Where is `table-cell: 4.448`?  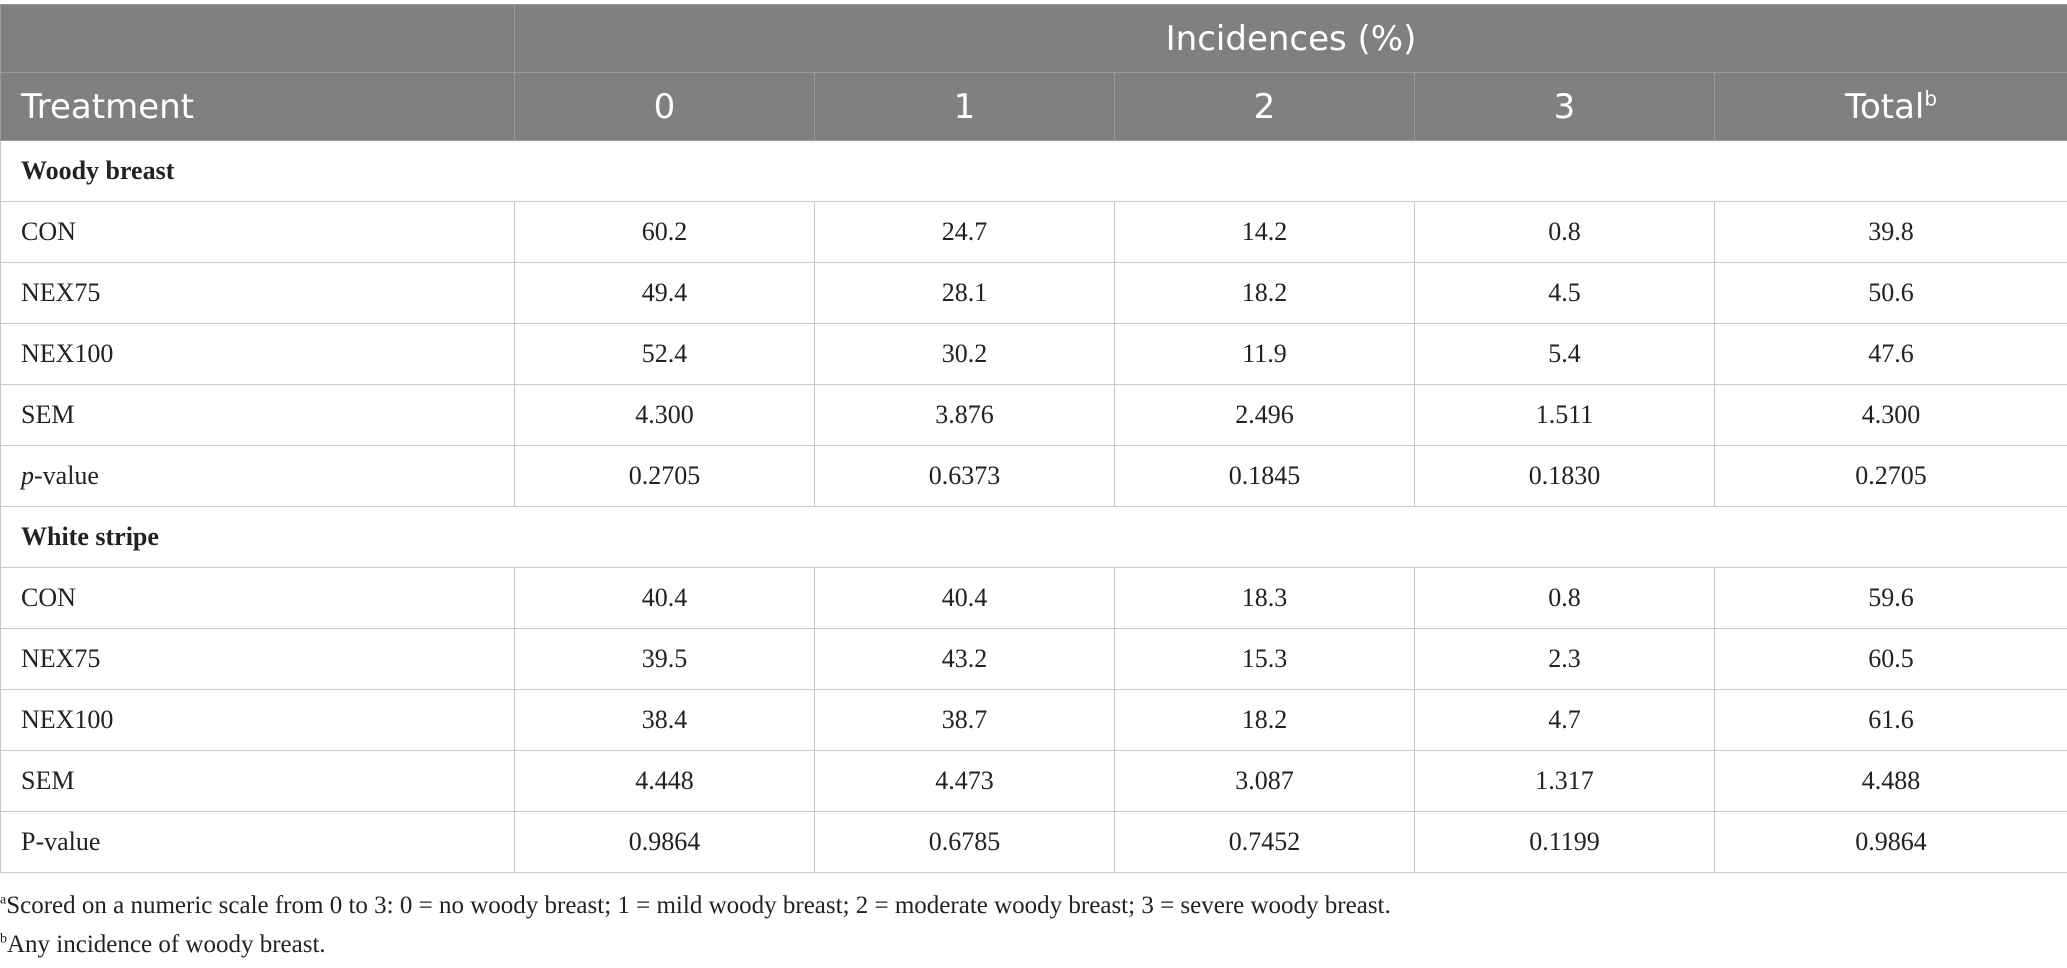 table-cell: 4.448 is located at coordinates (665, 781).